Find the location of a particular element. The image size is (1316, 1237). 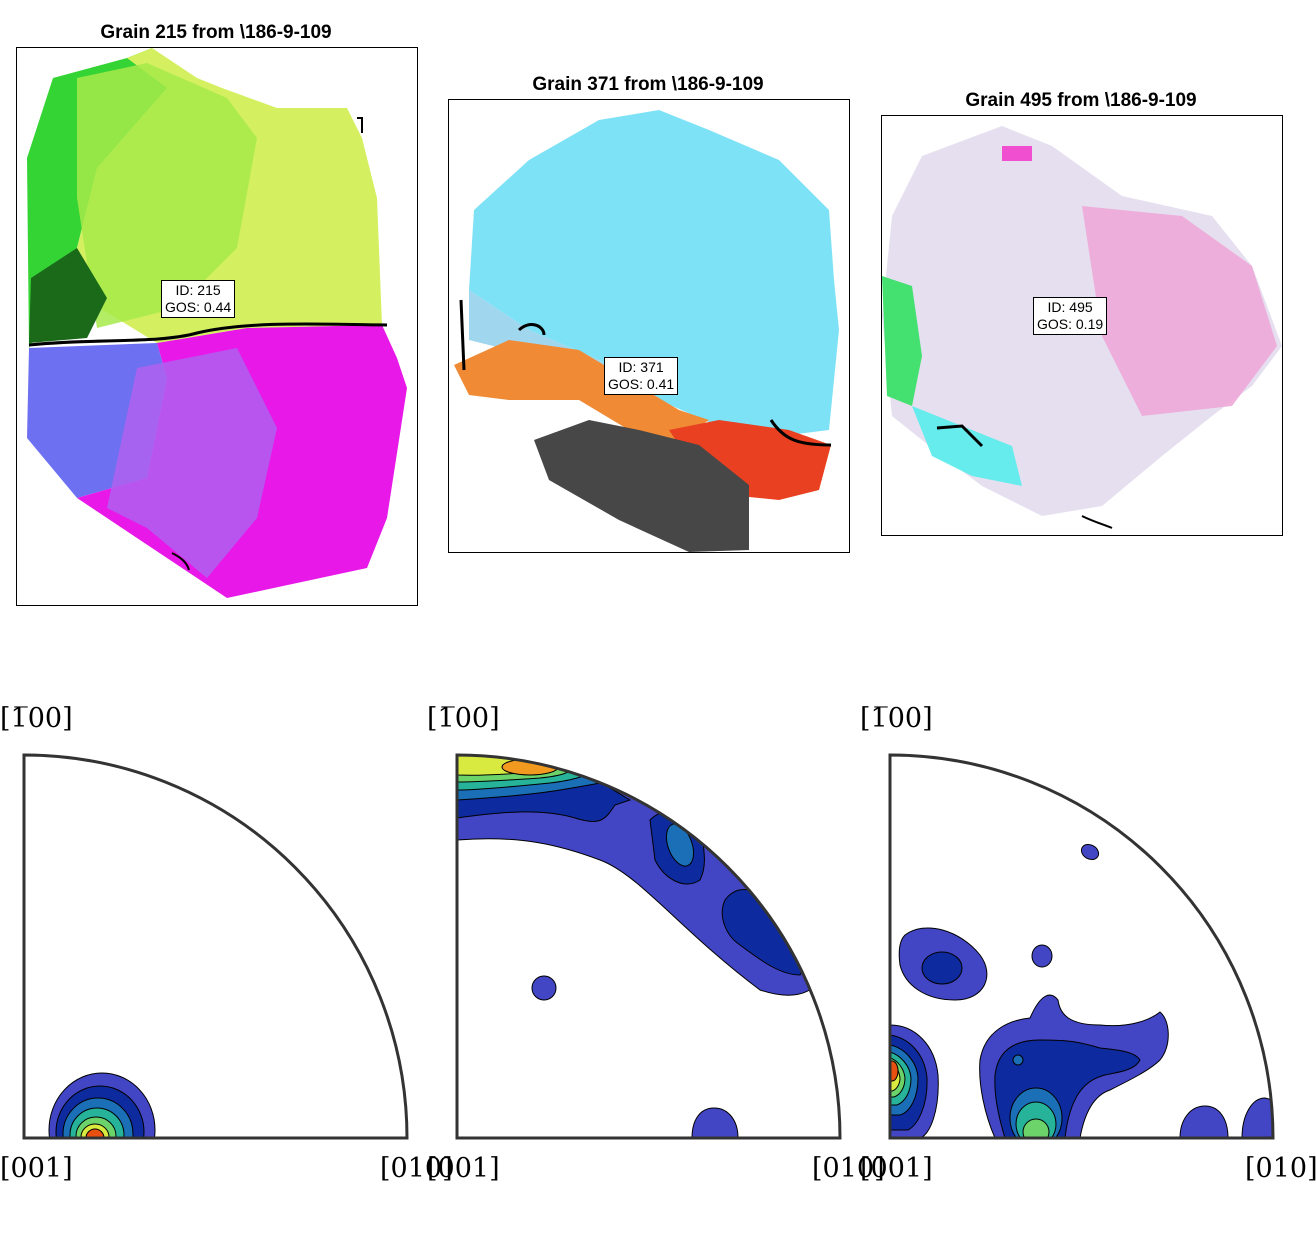

grain-id-label-2: ID: 371 GOS: 0.41 is located at coordinates (641, 376).